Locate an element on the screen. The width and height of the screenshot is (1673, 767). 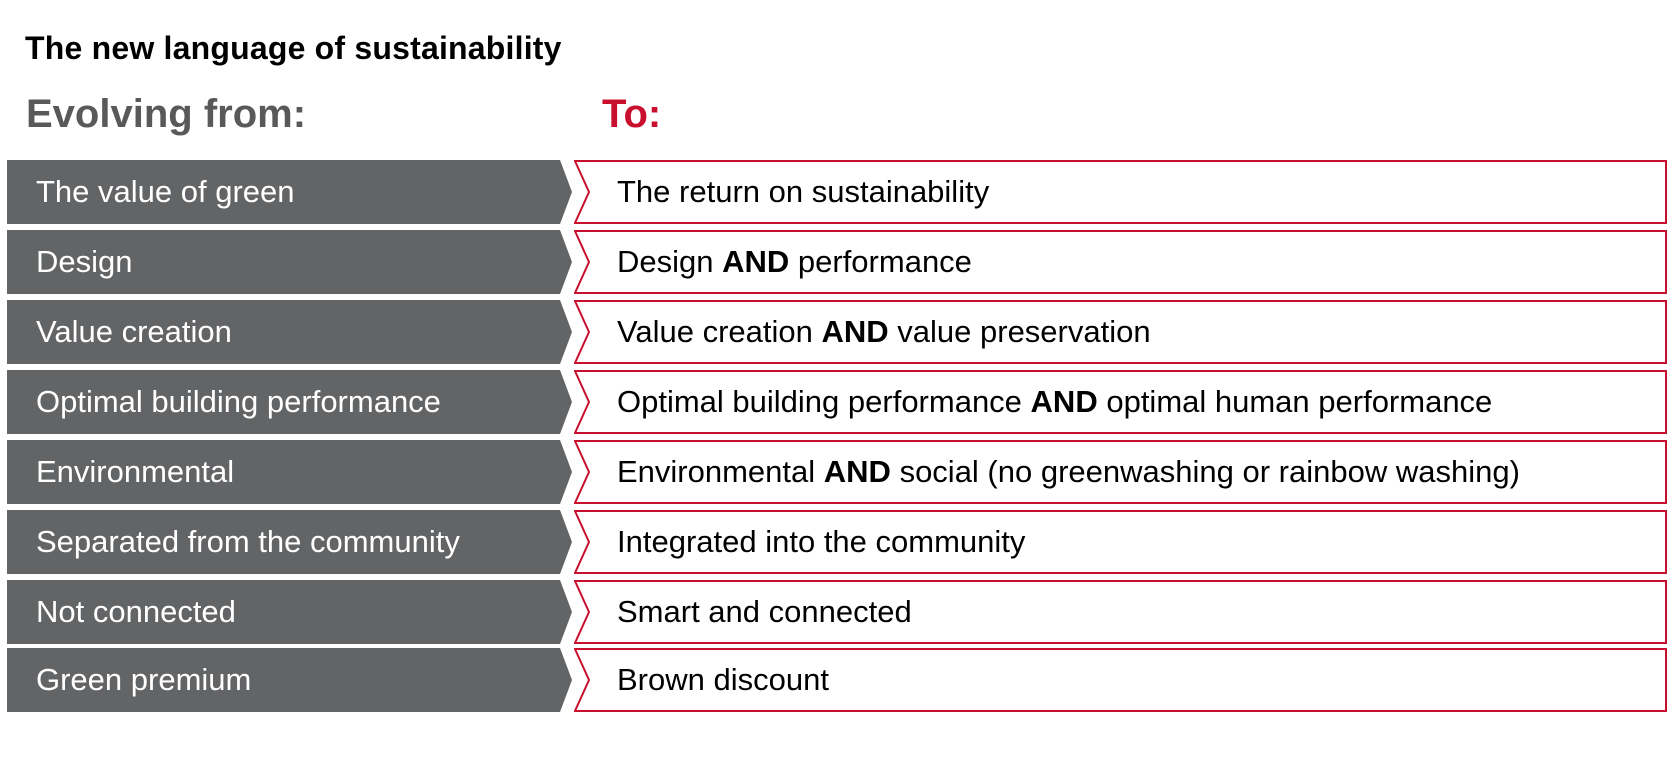
to-label: Design AND performance is located at coordinates (794, 262).